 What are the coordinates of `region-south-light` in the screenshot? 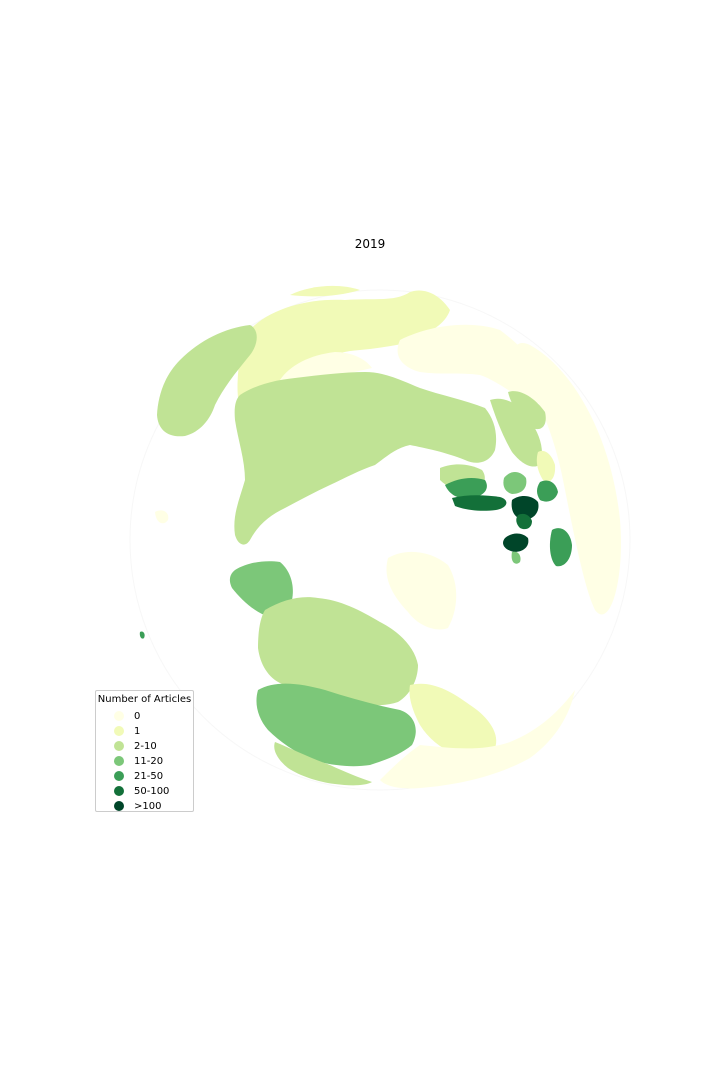 It's located at (453, 719).